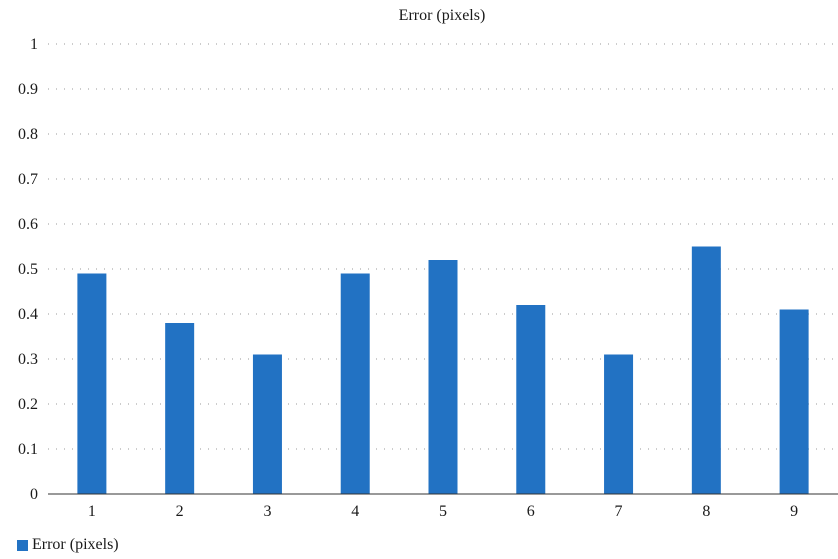  I want to click on y-tick-label: 0.4, so click(28, 314).